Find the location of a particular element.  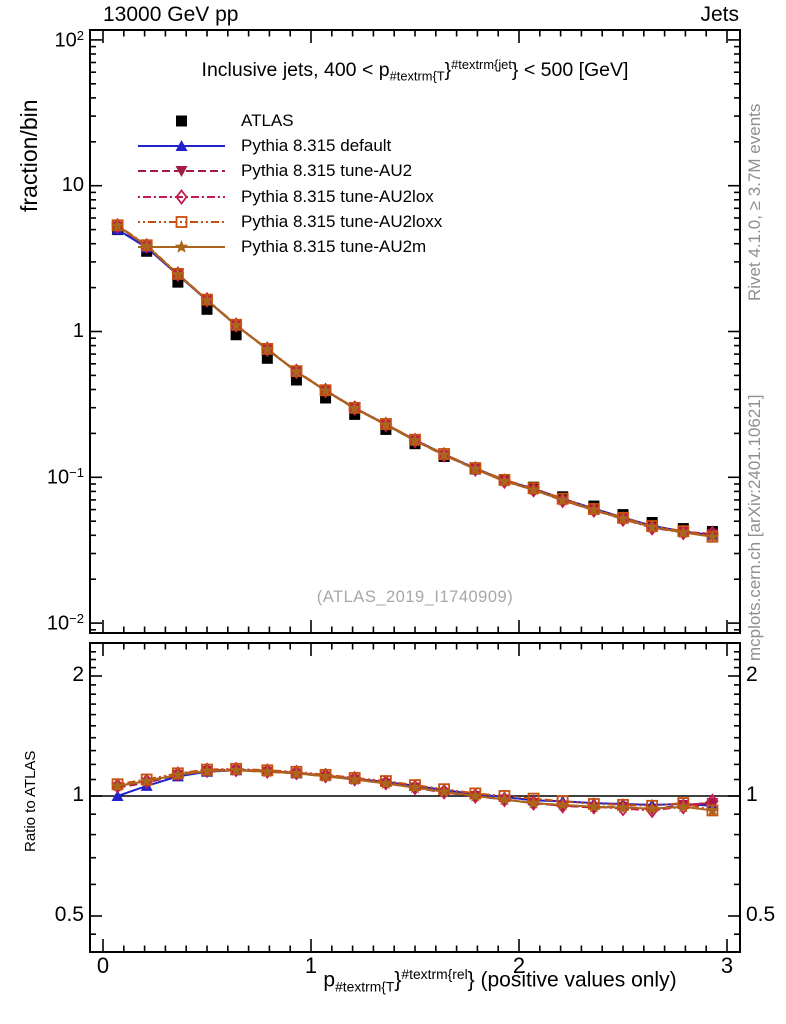

legend-label: Pythia 8.315 default is located at coordinates (316, 145).